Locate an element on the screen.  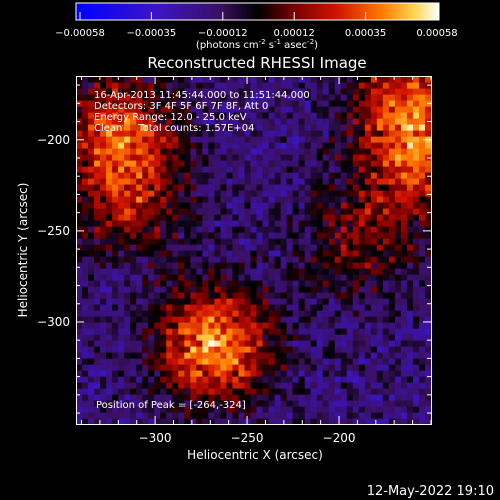
y-axis-label: Heliocentric Y (arcsec) is located at coordinates (23, 250).